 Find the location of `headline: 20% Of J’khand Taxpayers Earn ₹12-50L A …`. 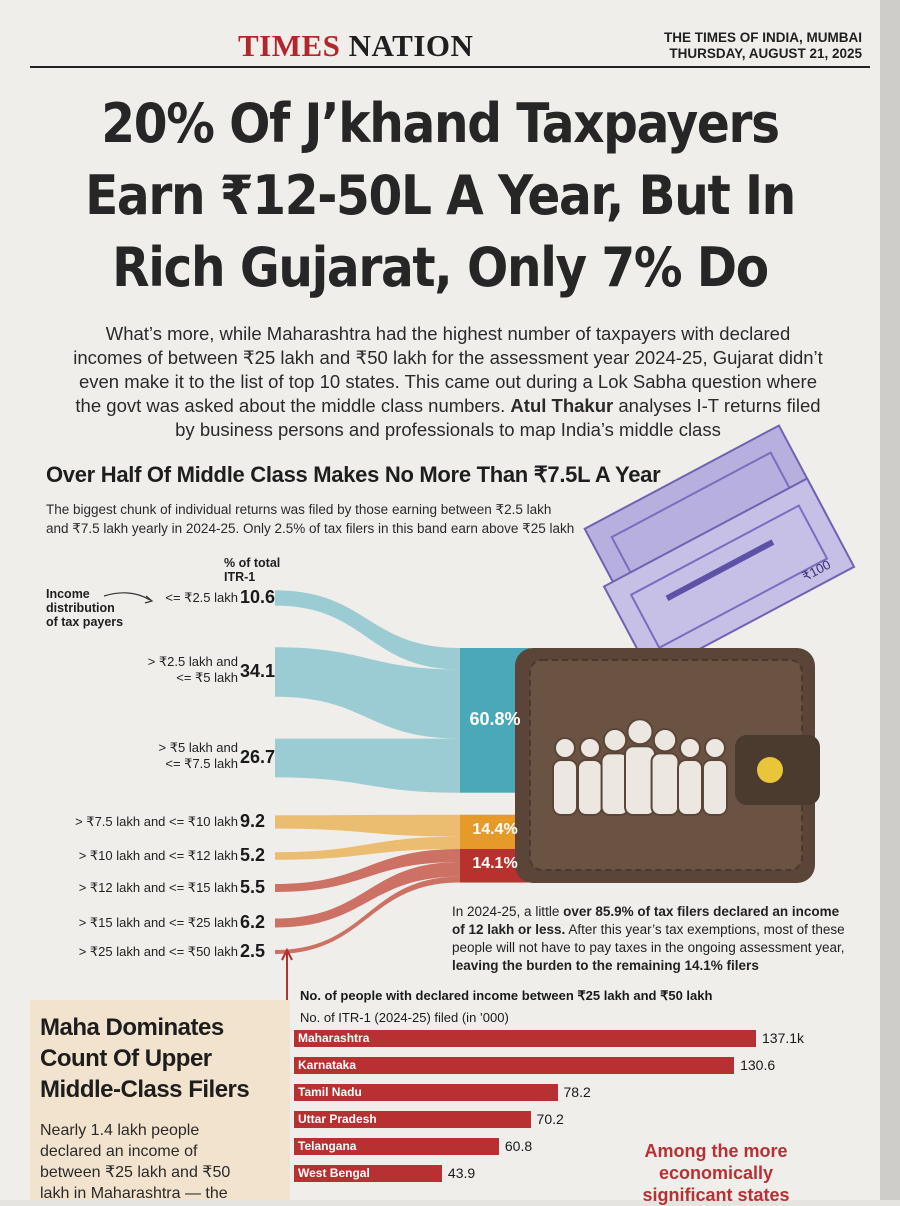

headline: 20% Of J’khand Taxpayers Earn ₹12-50L A … is located at coordinates (440, 196).